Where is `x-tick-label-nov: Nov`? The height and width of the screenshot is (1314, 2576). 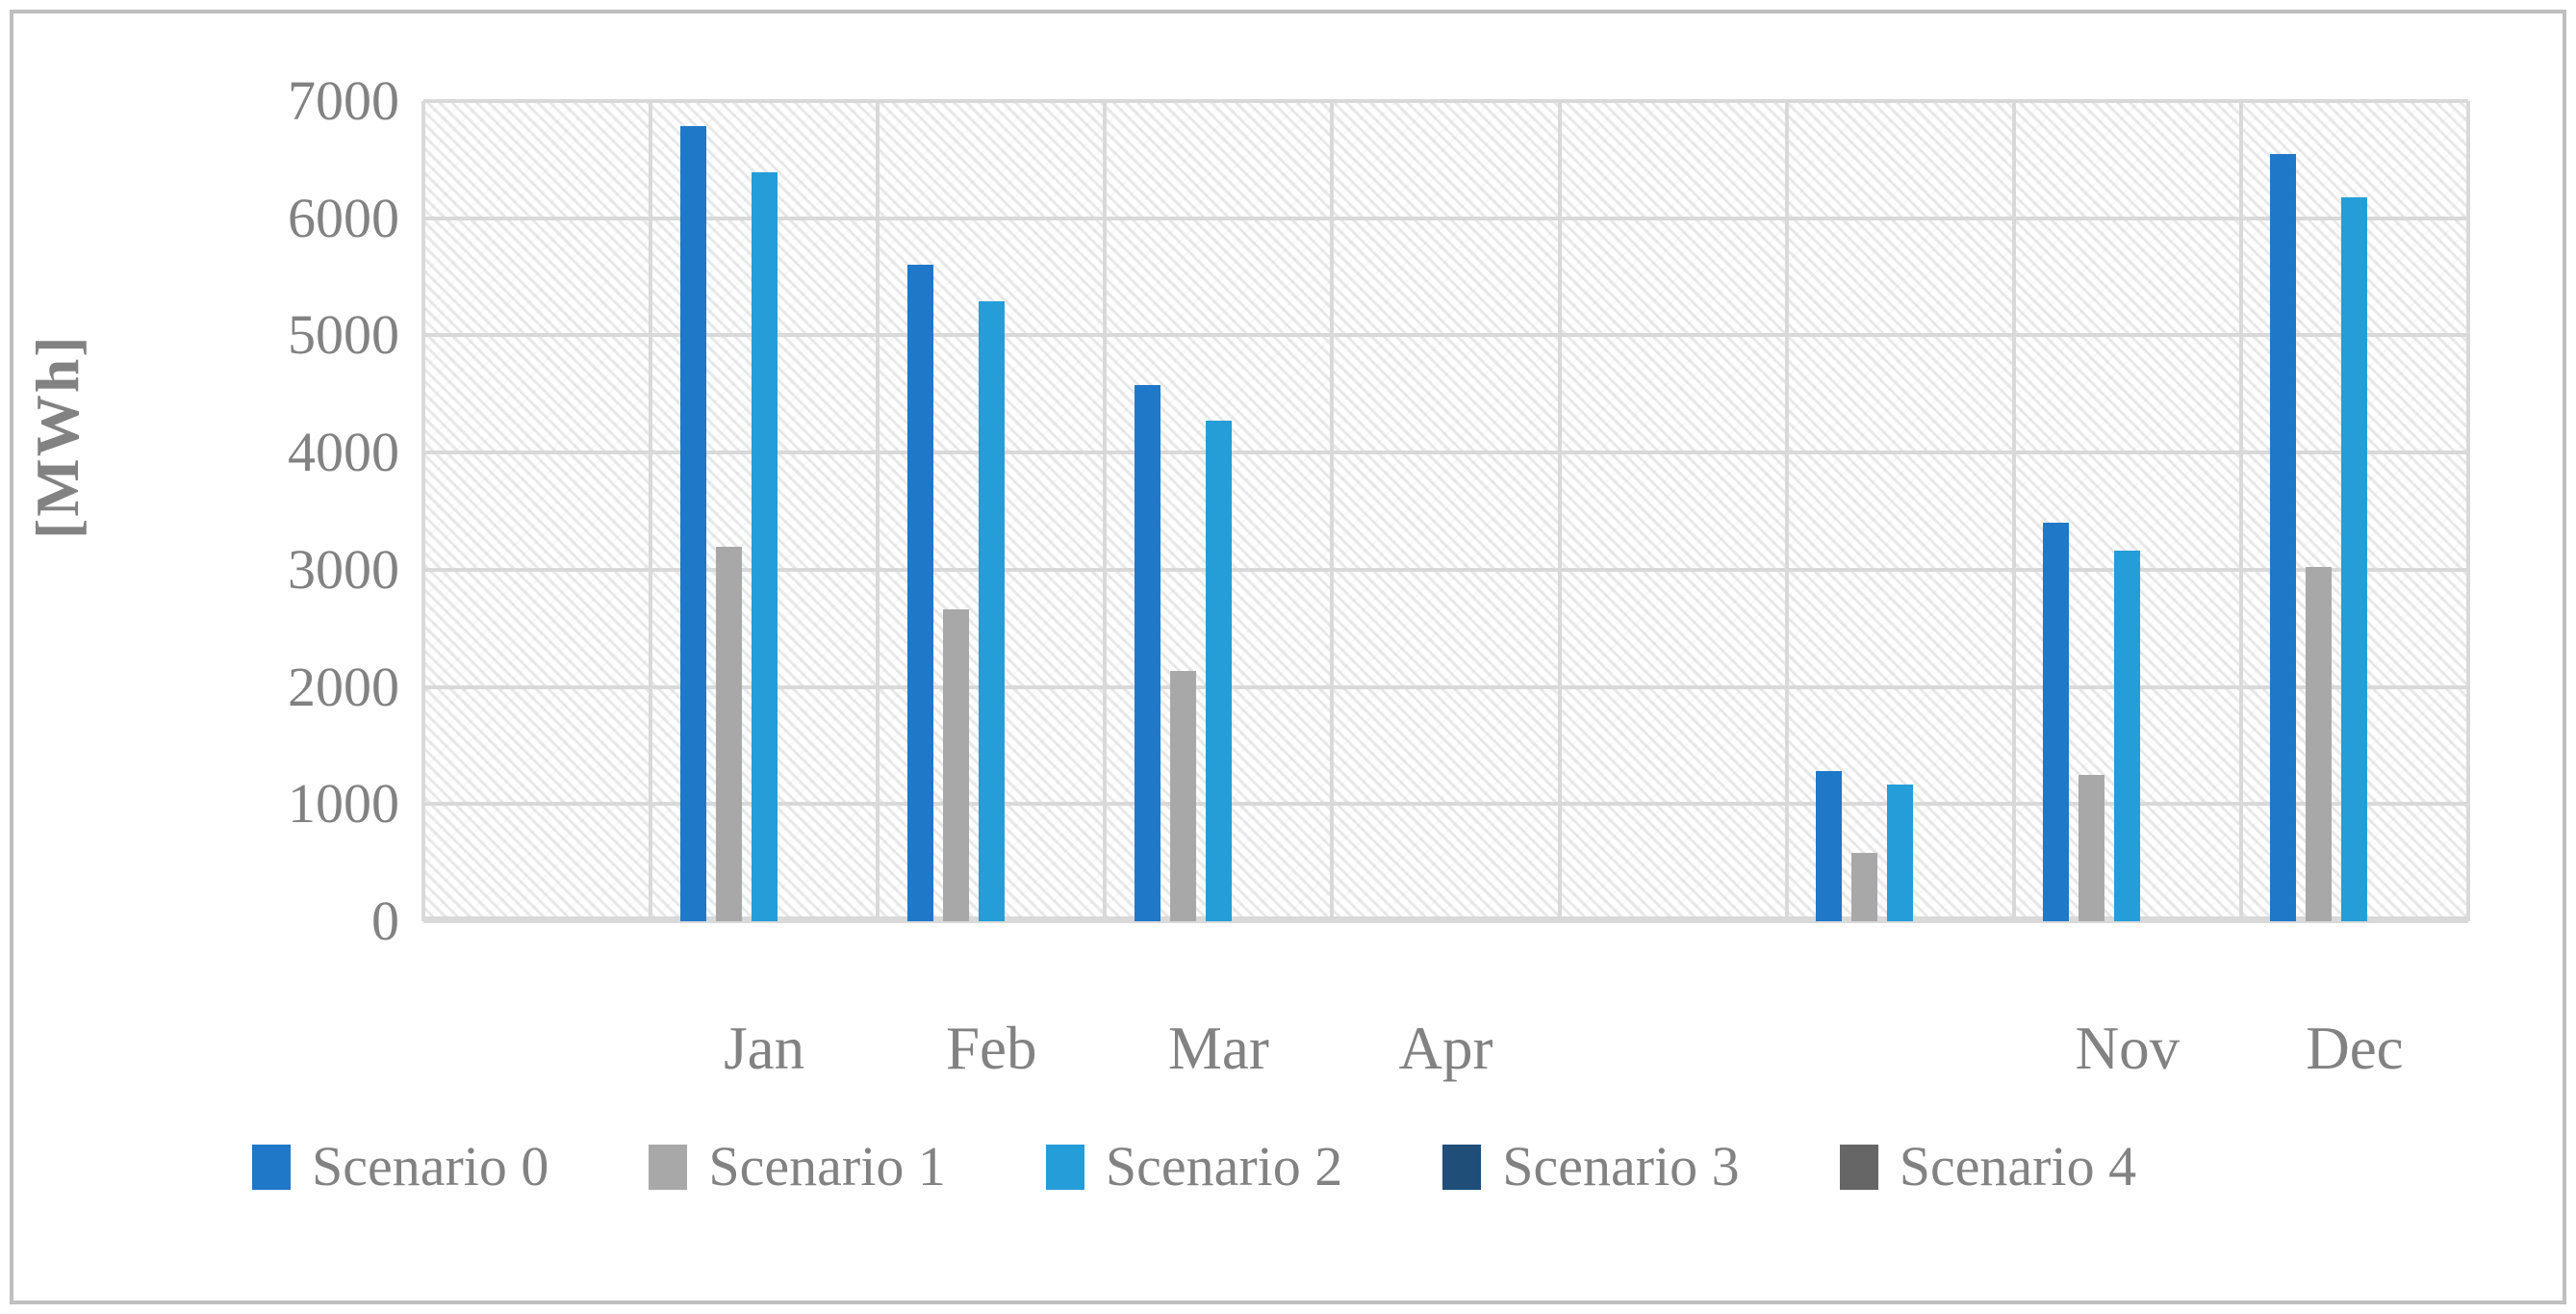
x-tick-label-nov: Nov is located at coordinates (2128, 1049).